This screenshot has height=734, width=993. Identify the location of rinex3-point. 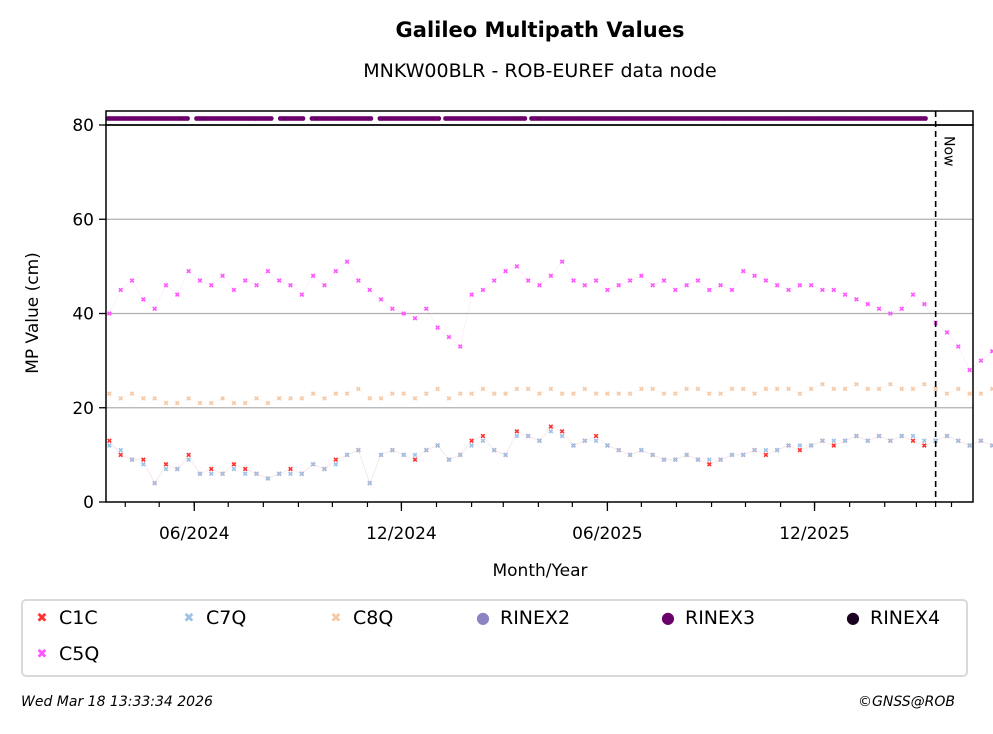
(925, 118).